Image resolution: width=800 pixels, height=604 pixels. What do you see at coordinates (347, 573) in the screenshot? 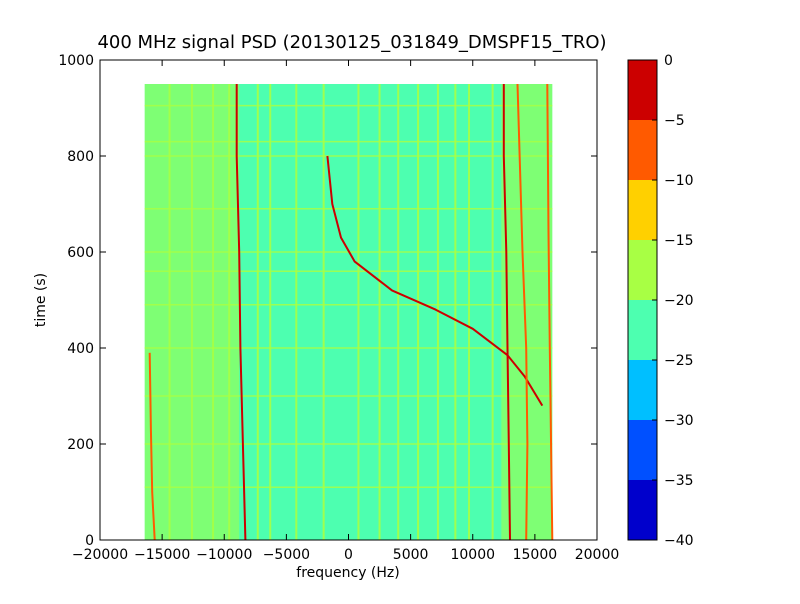
I see `x-axis-label: frequency (Hz)` at bounding box center [347, 573].